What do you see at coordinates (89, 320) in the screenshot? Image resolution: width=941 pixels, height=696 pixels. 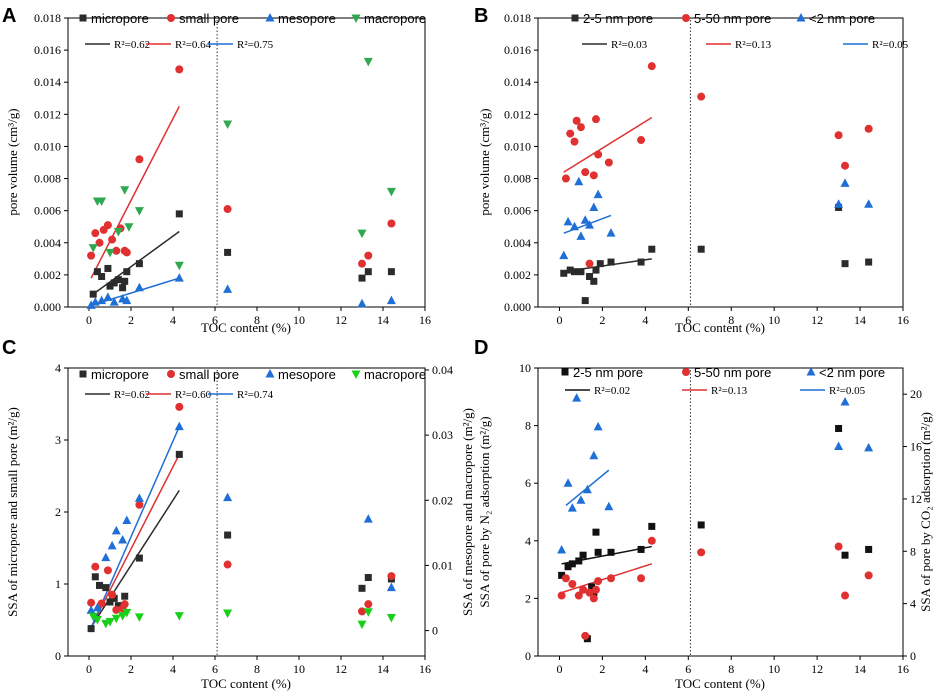 I see `x-tick-label: 0` at bounding box center [89, 320].